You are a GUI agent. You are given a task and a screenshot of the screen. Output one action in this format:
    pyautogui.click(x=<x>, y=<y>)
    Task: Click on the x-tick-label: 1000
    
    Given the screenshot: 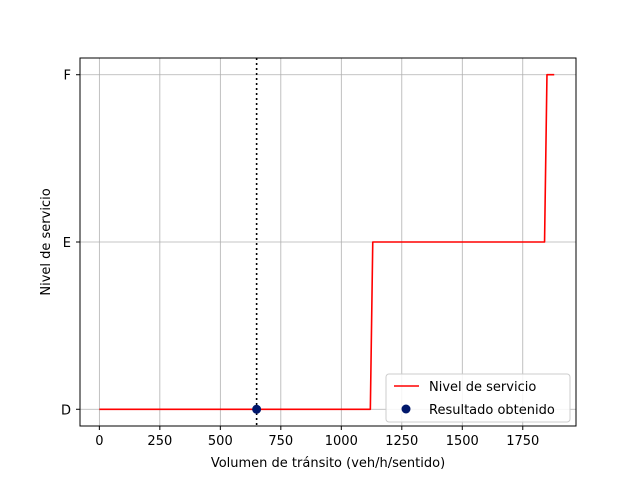 What is the action you would take?
    pyautogui.click(x=341, y=441)
    